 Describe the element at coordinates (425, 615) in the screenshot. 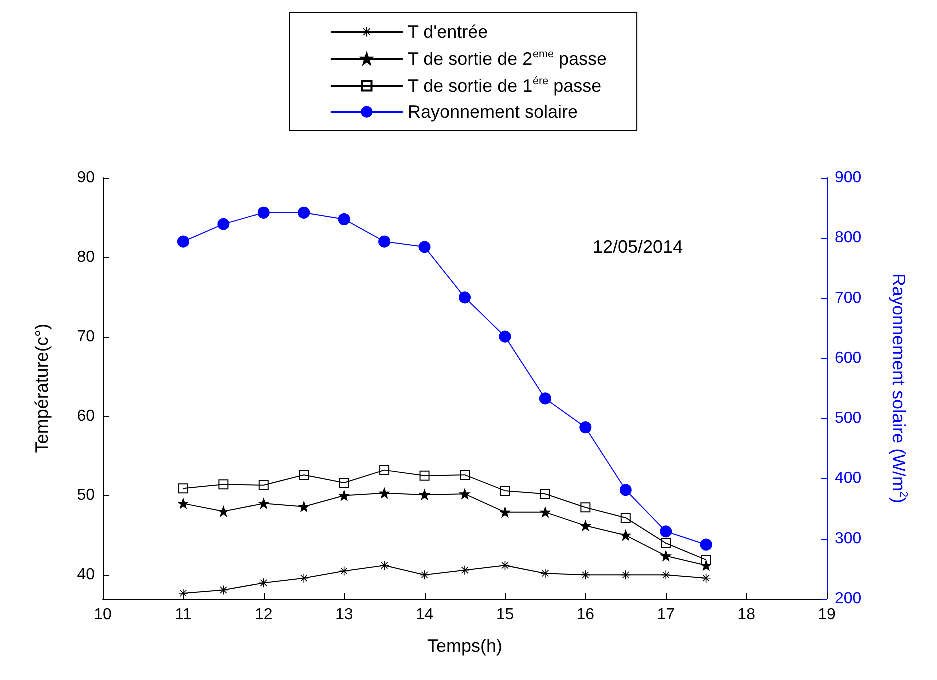

I see `x-tick-label: 14` at that location.